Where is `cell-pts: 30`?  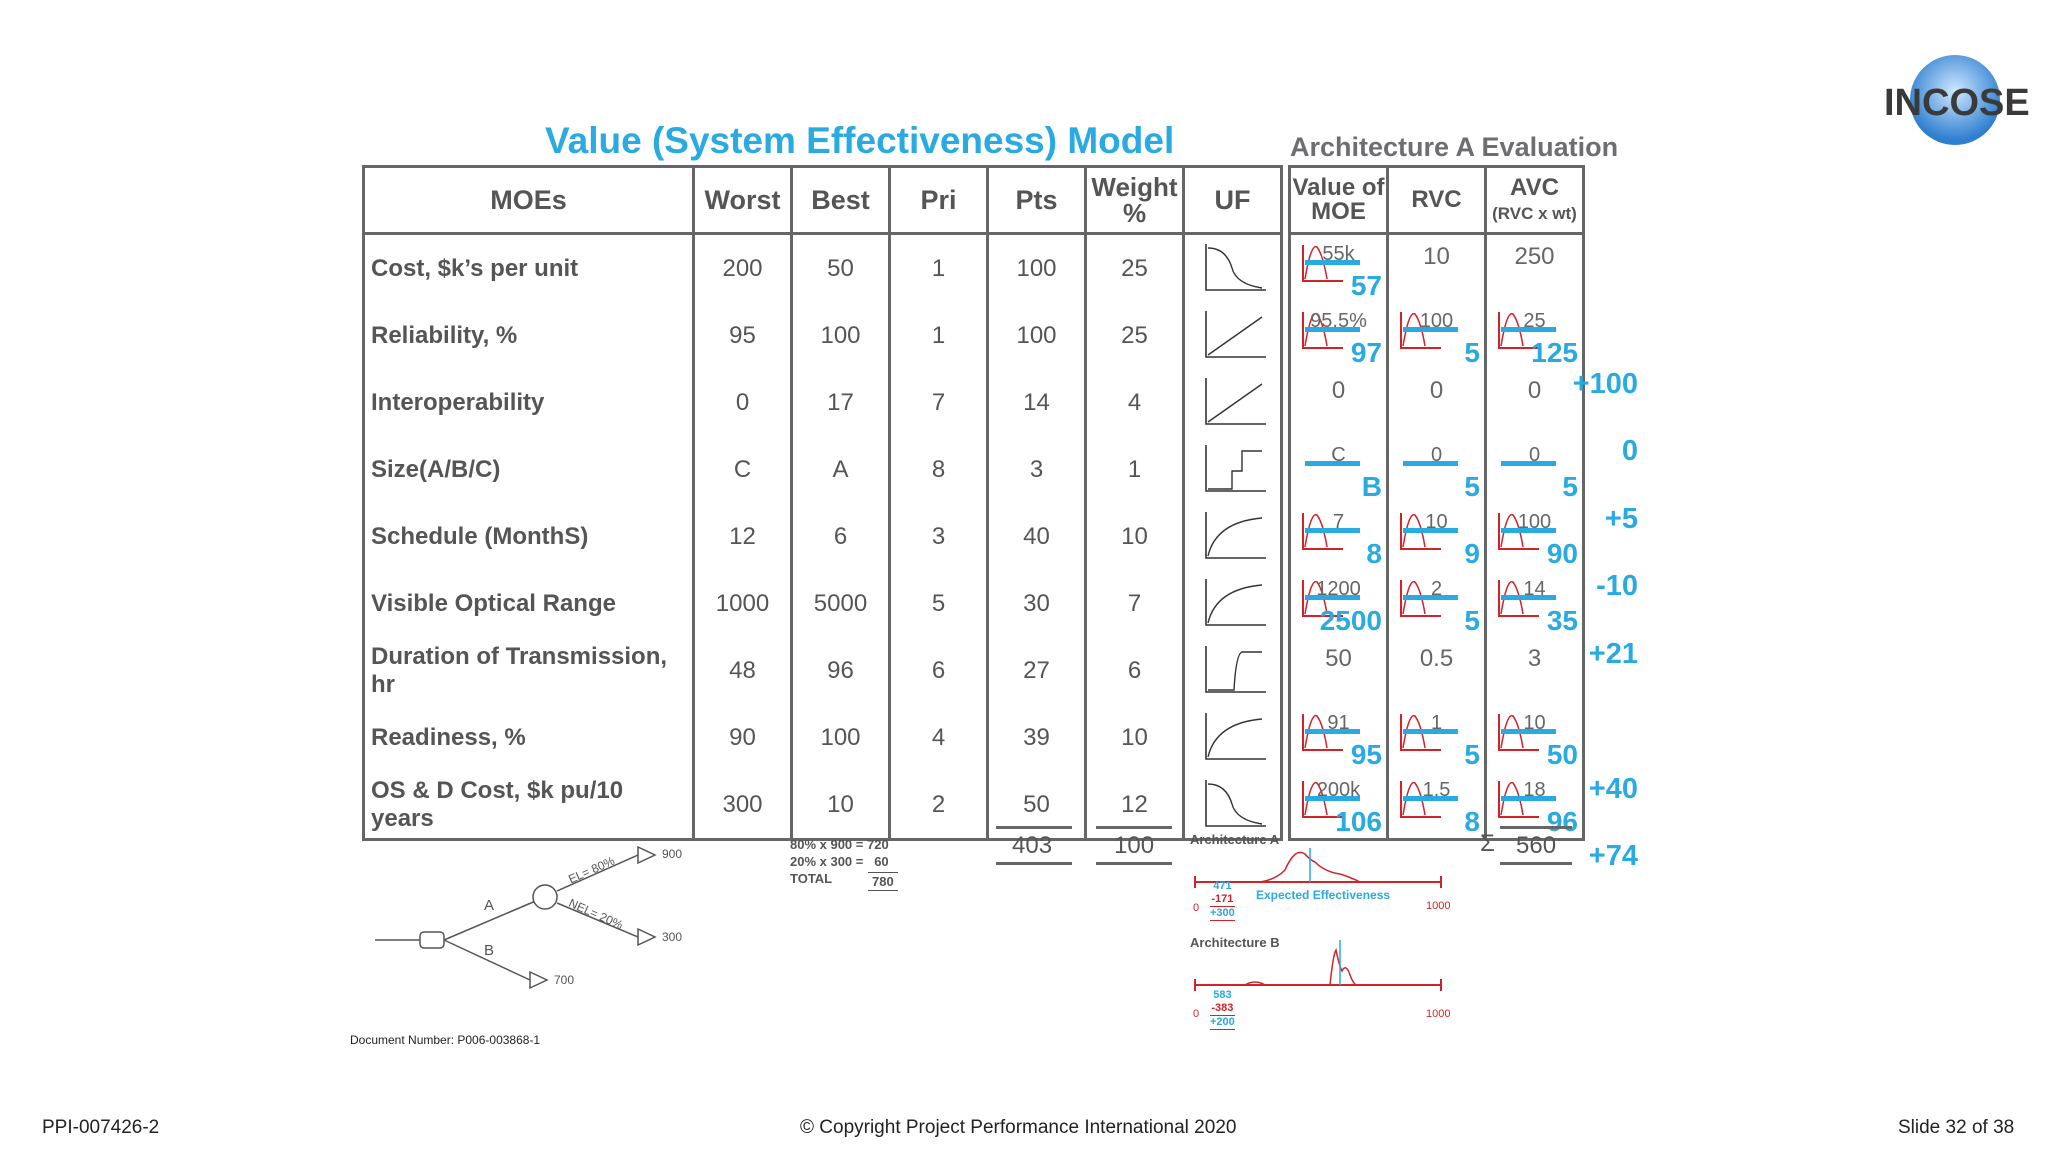
cell-pts: 30 is located at coordinates (1036, 603).